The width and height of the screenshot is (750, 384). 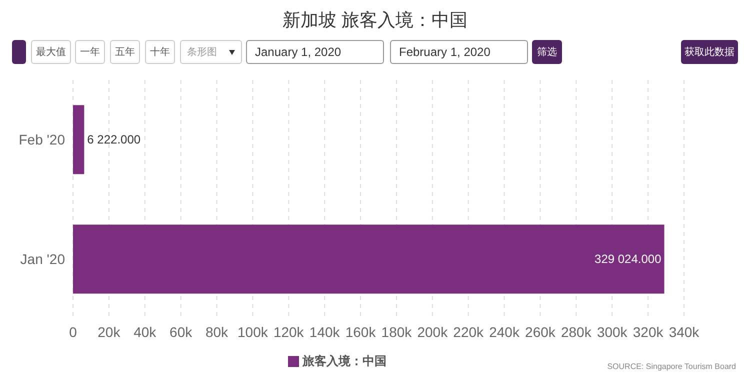 I want to click on chart-title: 新加坡 旅客入境：中国, so click(x=374, y=20).